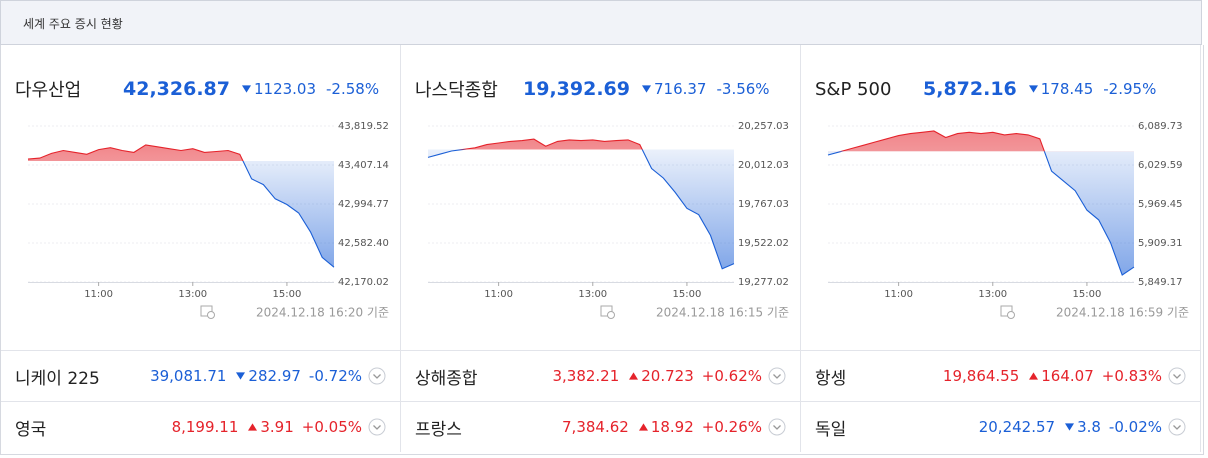 The width and height of the screenshot is (1208, 458). I want to click on index-change: 3.8, so click(1089, 427).